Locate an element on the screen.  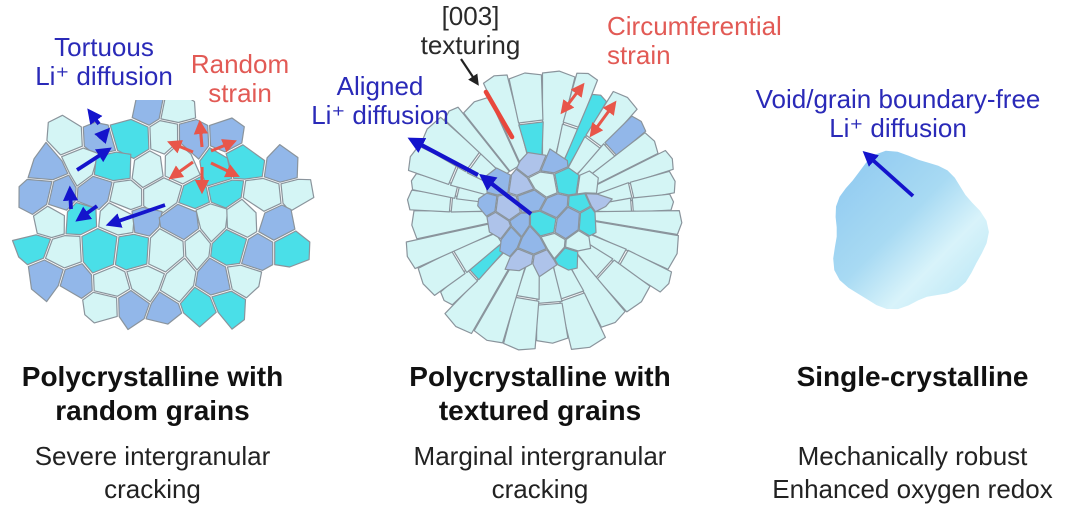
caption-title-line: random grains is located at coordinates (152, 410).